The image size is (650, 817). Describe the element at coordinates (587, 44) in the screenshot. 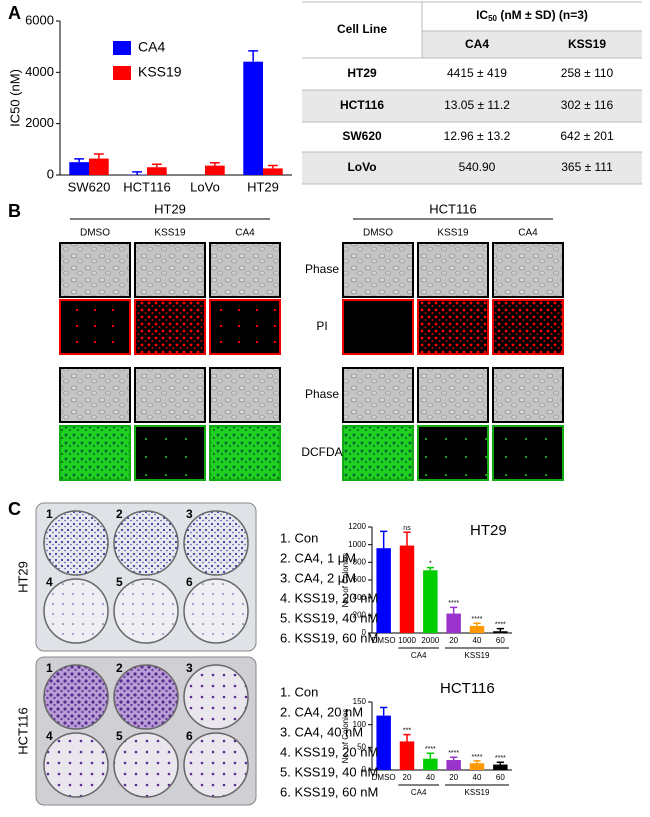

I see `table-column-header: KSS19` at that location.